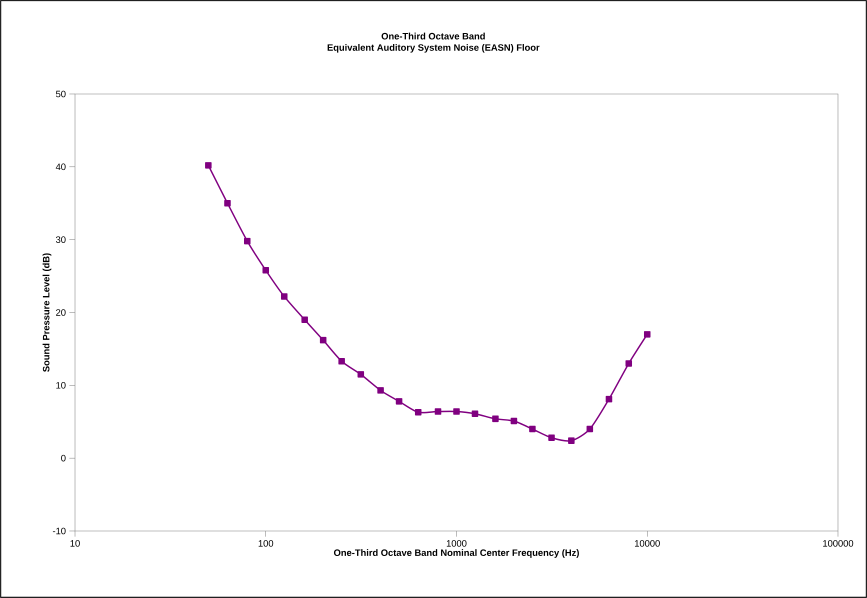  Describe the element at coordinates (63, 458) in the screenshot. I see `y-tick-label: 0` at that location.